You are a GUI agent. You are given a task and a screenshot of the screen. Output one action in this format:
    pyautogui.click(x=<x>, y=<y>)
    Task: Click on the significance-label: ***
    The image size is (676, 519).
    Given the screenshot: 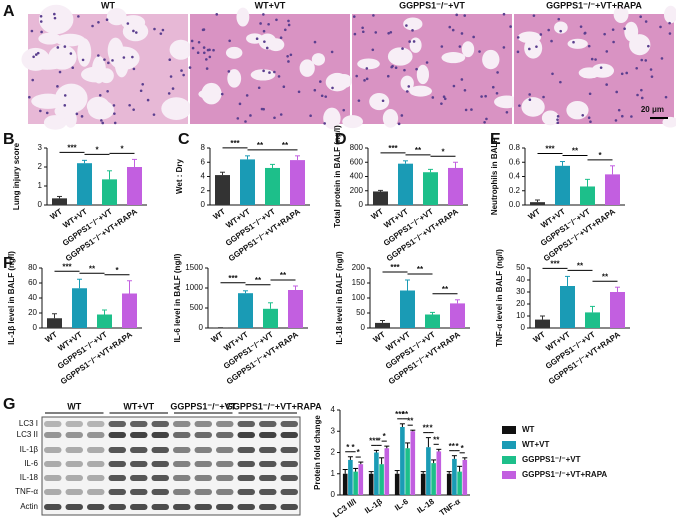 What is the action you would take?
    pyautogui.click(x=233, y=278)
    